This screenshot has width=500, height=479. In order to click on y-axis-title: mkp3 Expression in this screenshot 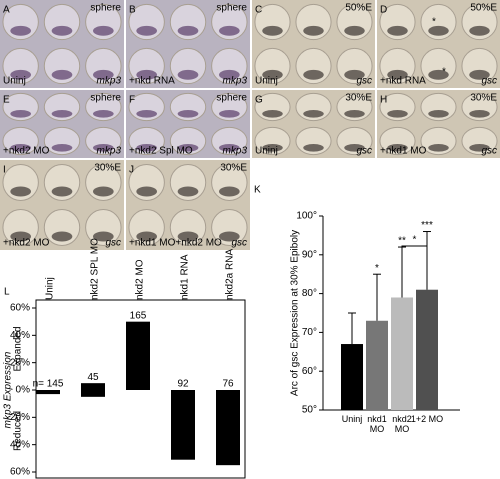, I will do `click(8, 389)`.